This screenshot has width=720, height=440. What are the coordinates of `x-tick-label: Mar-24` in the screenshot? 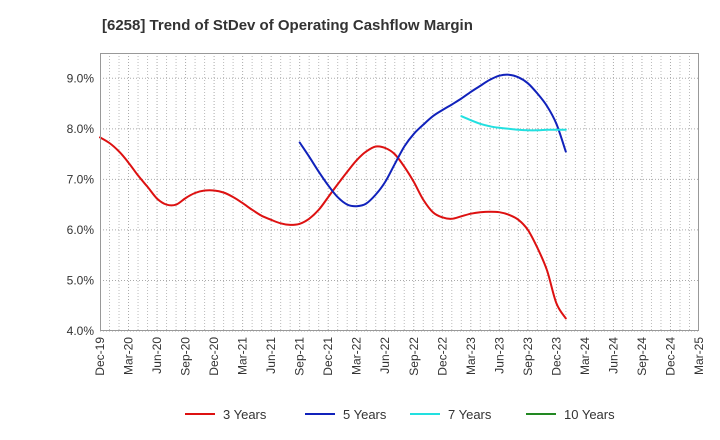 It's located at (585, 356).